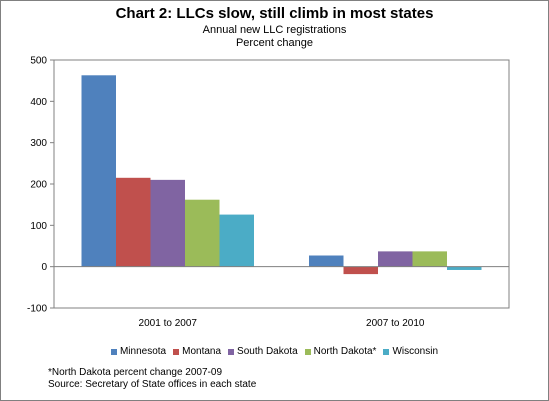  What do you see at coordinates (143, 351) in the screenshot?
I see `legend-label: Minnesota` at bounding box center [143, 351].